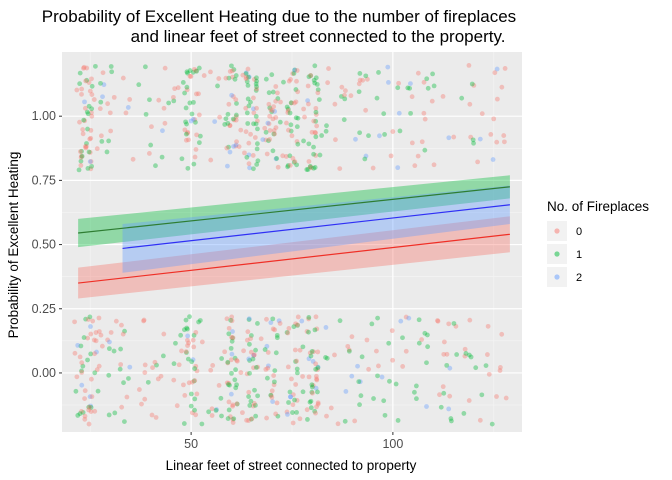 The image size is (672, 480). I want to click on y-tick-label: 0.50, so click(44, 245).